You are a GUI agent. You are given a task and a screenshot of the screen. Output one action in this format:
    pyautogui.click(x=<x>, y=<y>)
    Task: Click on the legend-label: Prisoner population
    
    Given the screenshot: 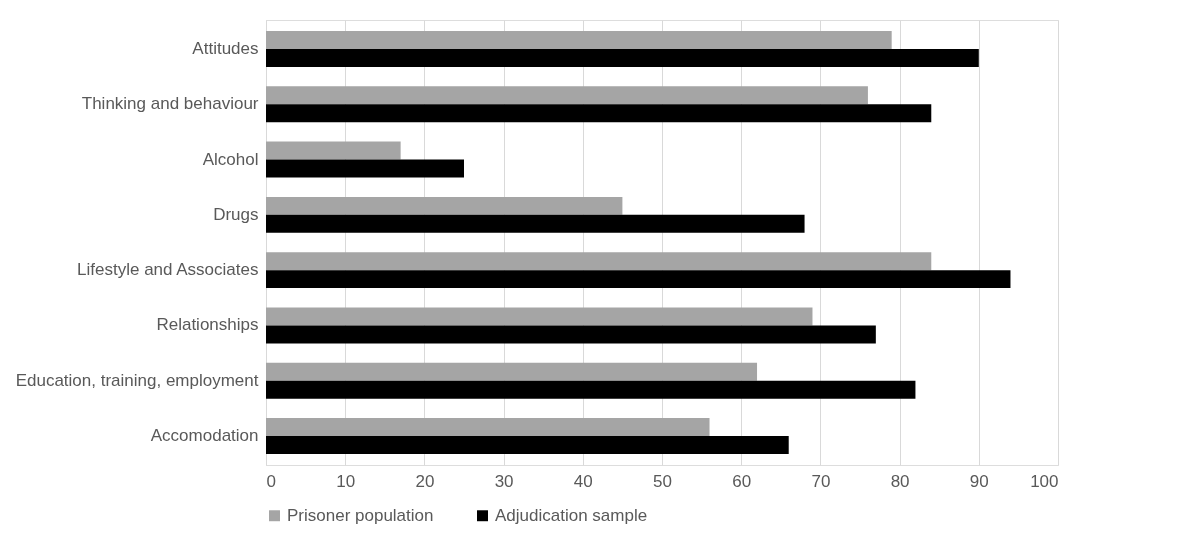 What is the action you would take?
    pyautogui.click(x=360, y=515)
    